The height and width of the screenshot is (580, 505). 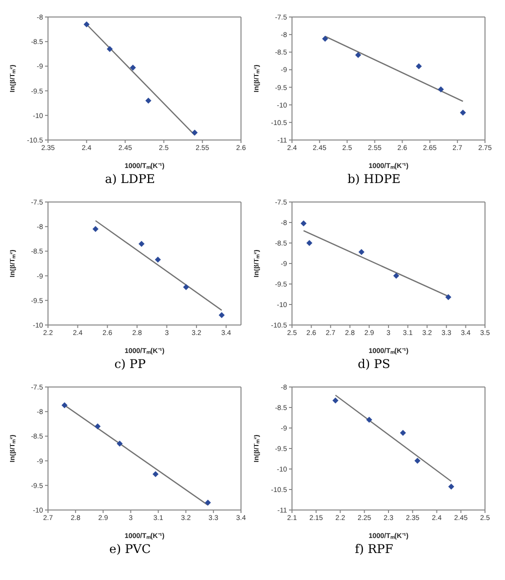 I want to click on text: e) PVC, so click(x=130, y=549).